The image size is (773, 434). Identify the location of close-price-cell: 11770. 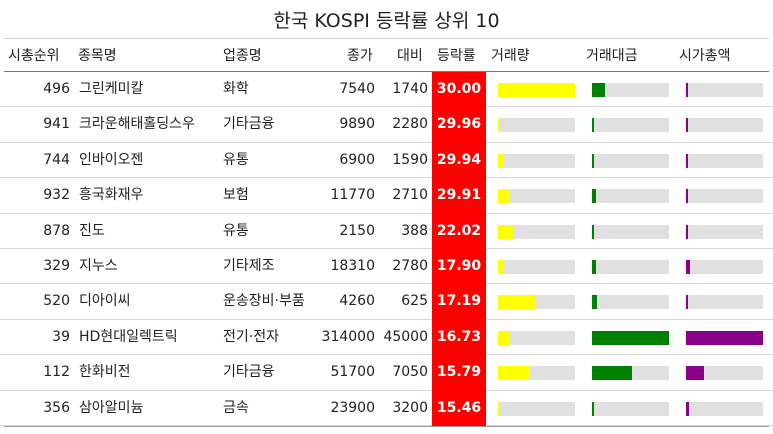
(352, 195).